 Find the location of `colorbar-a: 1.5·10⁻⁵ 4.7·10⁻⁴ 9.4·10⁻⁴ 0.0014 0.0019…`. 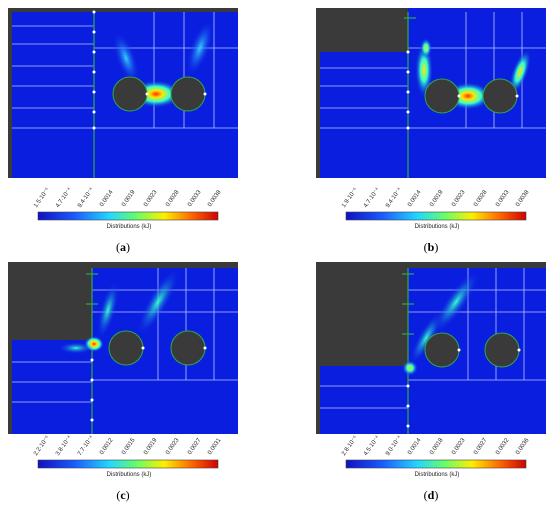

colorbar-a: 1.5·10⁻⁵ 4.7·10⁻⁴ 9.4·10⁻⁴ 0.0014 0.0019… is located at coordinates (128, 210).